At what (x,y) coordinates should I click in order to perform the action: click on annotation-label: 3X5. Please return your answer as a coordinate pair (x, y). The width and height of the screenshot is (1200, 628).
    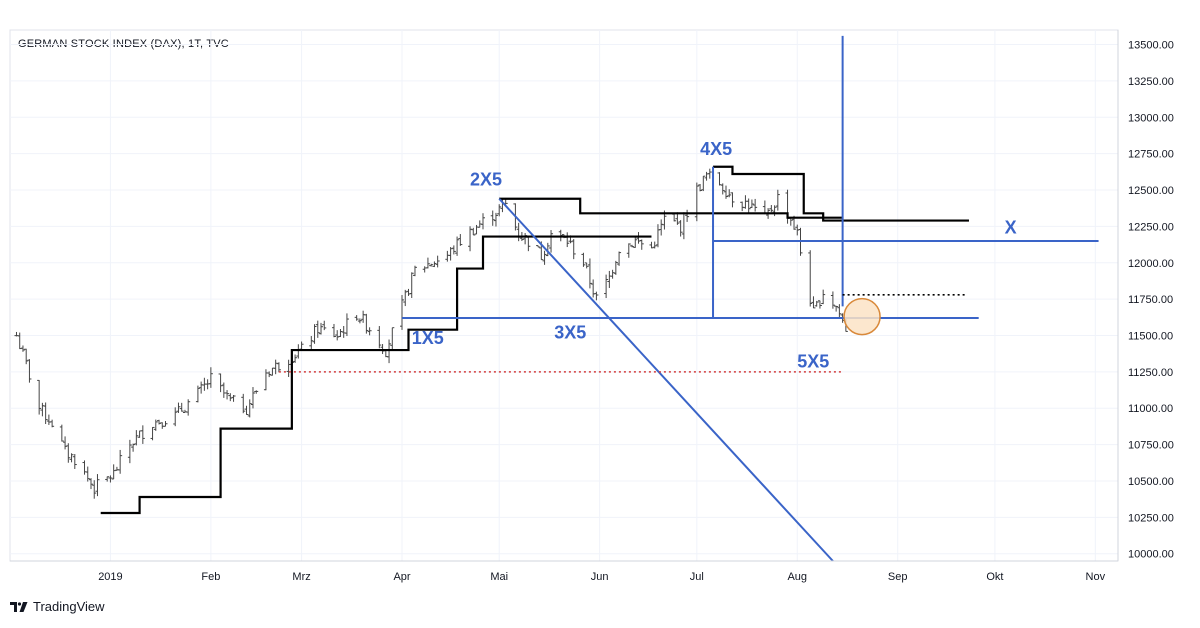
    Looking at the image, I should click on (570, 332).